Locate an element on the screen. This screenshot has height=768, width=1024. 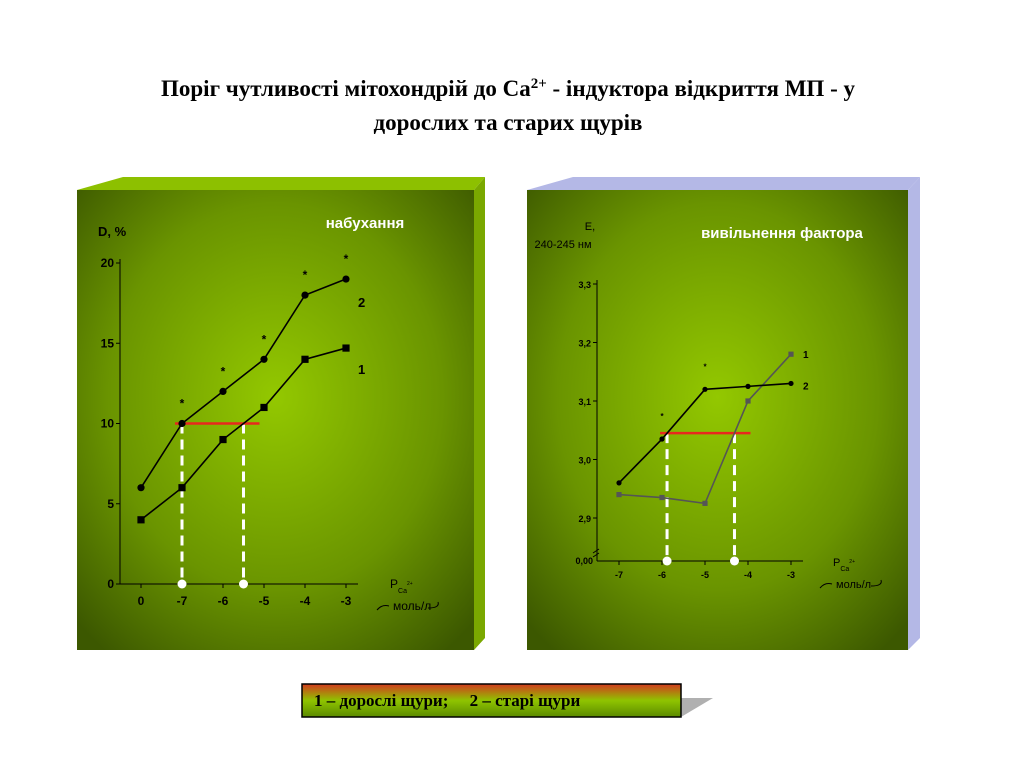
y-axis-label: D, % is located at coordinates (112, 231).